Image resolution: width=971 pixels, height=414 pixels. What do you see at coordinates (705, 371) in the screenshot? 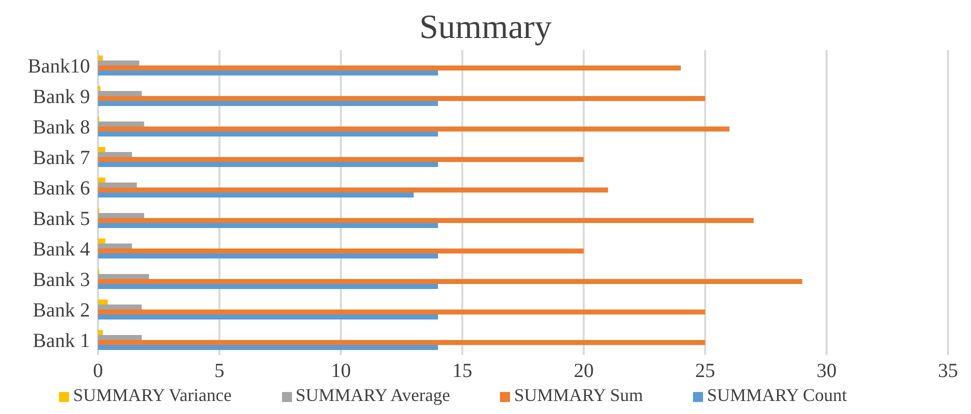
I see `x-tick-label: 25` at bounding box center [705, 371].